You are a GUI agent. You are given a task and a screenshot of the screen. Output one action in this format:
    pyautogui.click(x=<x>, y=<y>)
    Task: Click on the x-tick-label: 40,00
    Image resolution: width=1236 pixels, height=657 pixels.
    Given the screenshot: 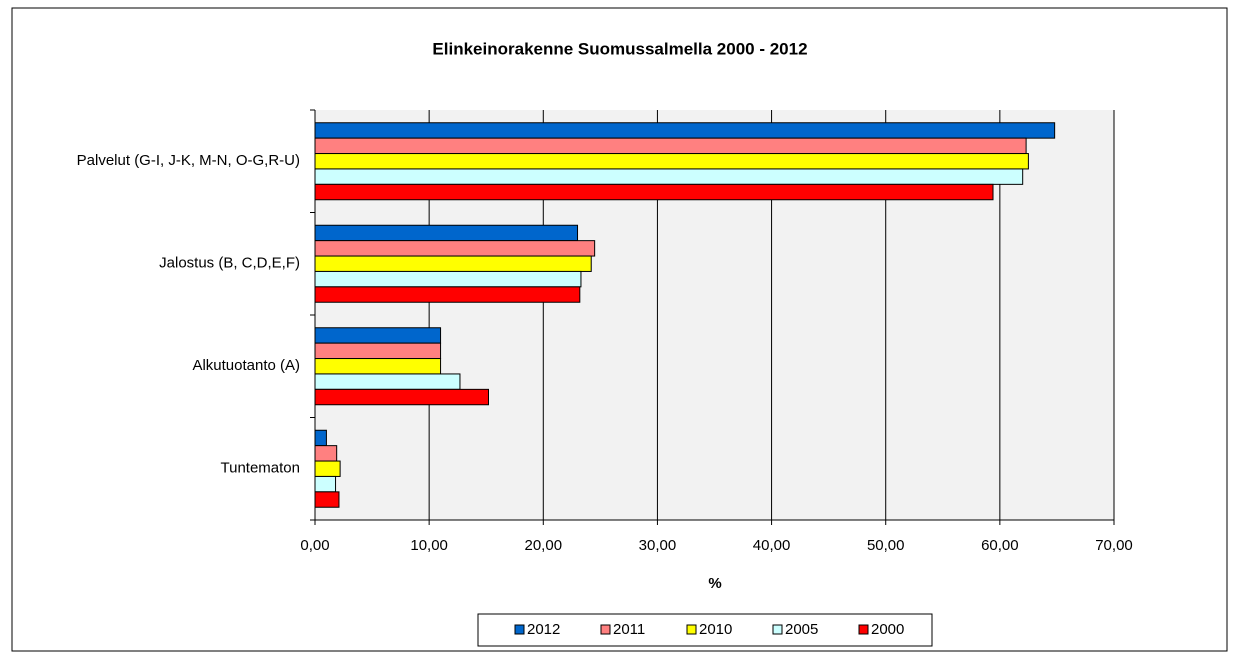 What is the action you would take?
    pyautogui.click(x=772, y=545)
    